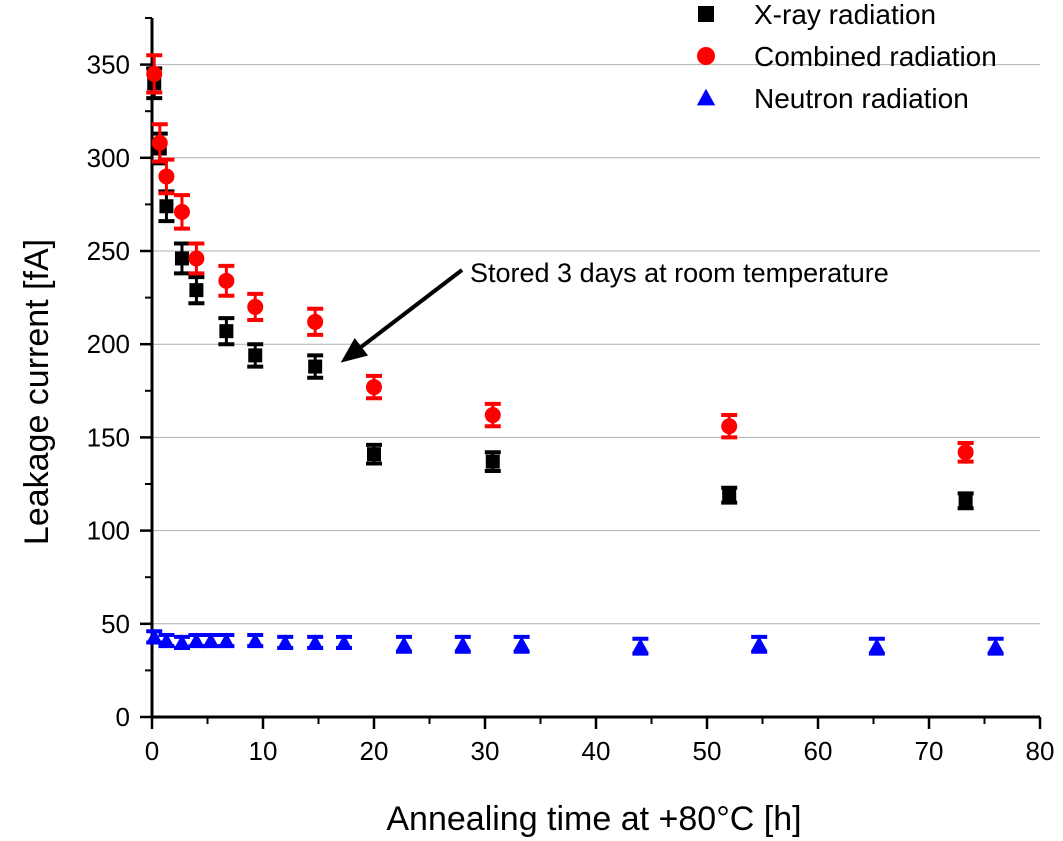  What do you see at coordinates (412, 308) in the screenshot?
I see `annotation-arrow` at bounding box center [412, 308].